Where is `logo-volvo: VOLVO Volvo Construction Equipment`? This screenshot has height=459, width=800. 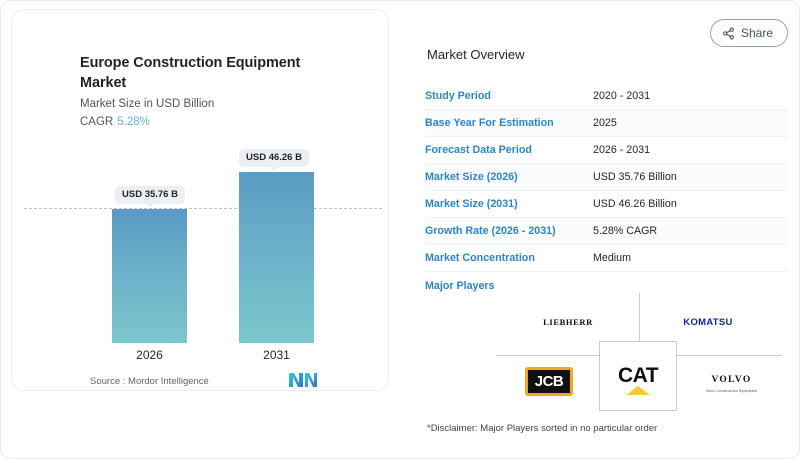
logo-volvo: VOLVO Volvo Construction Equipment is located at coordinates (731, 381).